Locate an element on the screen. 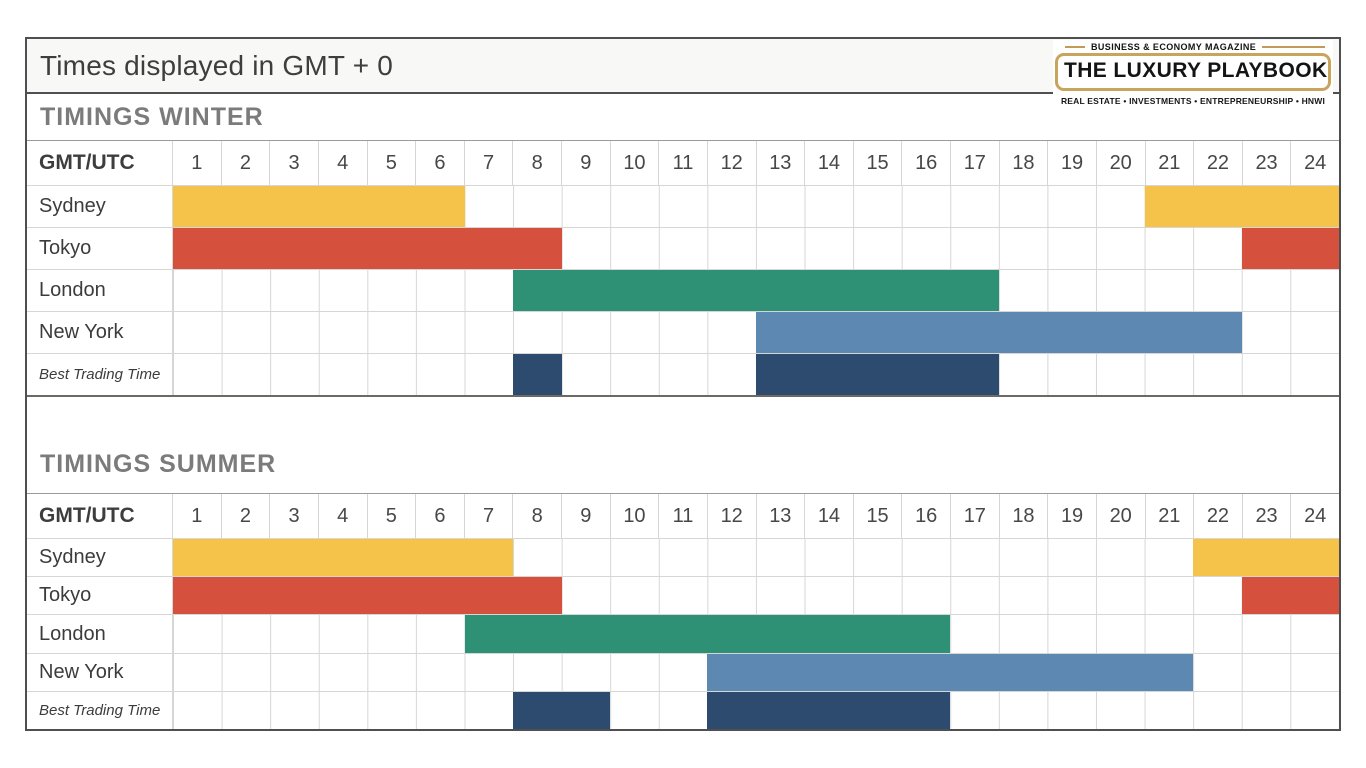 The width and height of the screenshot is (1366, 768). section-heading-summer: TIMINGS SUMMER is located at coordinates (158, 464).